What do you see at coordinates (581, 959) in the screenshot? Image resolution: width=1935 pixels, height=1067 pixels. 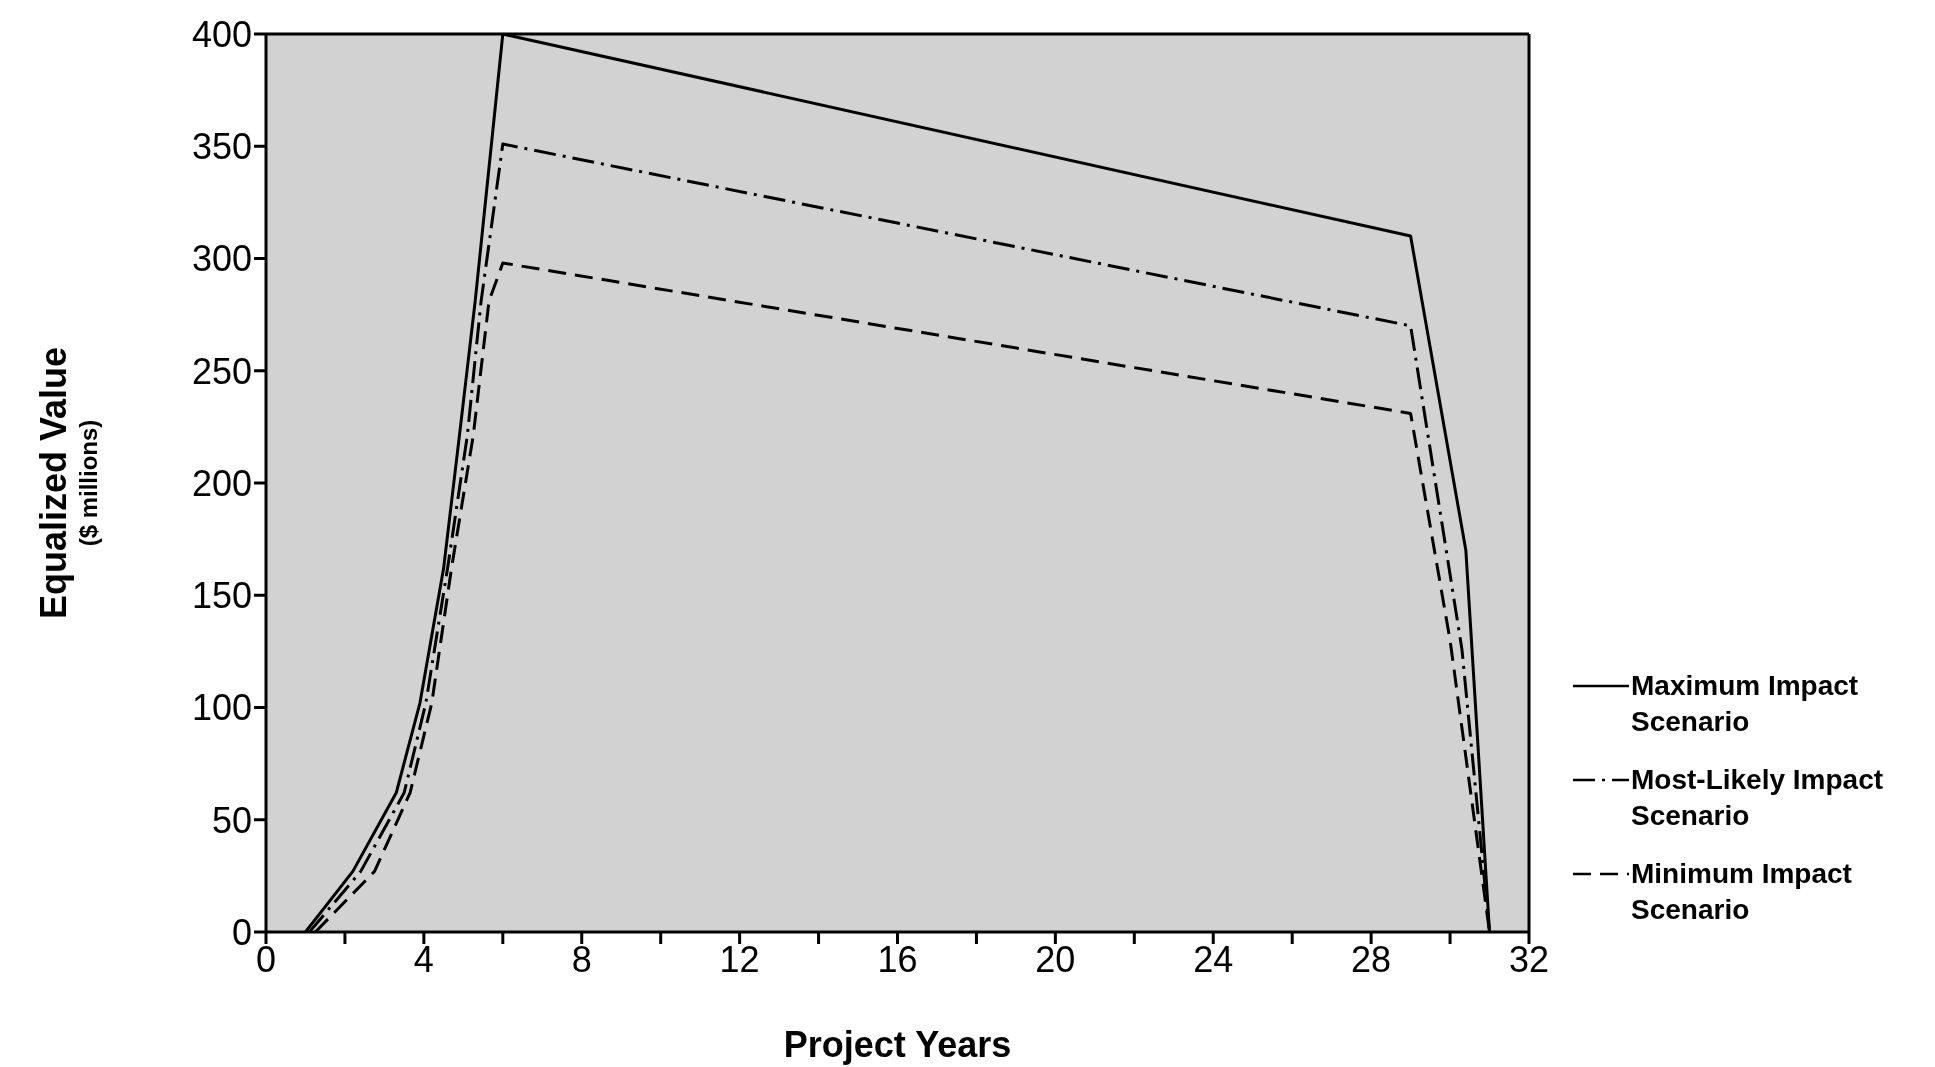 I see `x-tick-label: 8` at bounding box center [581, 959].